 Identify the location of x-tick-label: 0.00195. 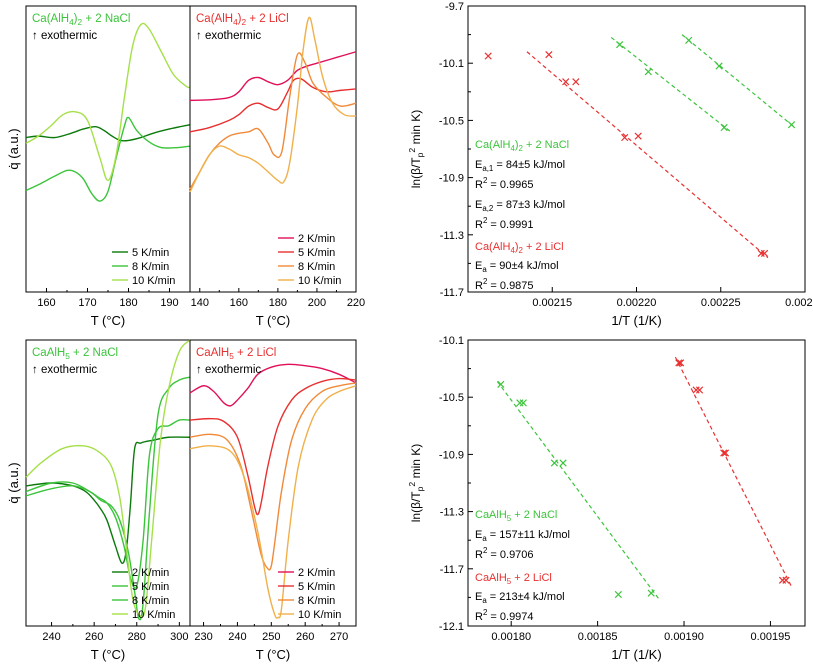
(771, 637).